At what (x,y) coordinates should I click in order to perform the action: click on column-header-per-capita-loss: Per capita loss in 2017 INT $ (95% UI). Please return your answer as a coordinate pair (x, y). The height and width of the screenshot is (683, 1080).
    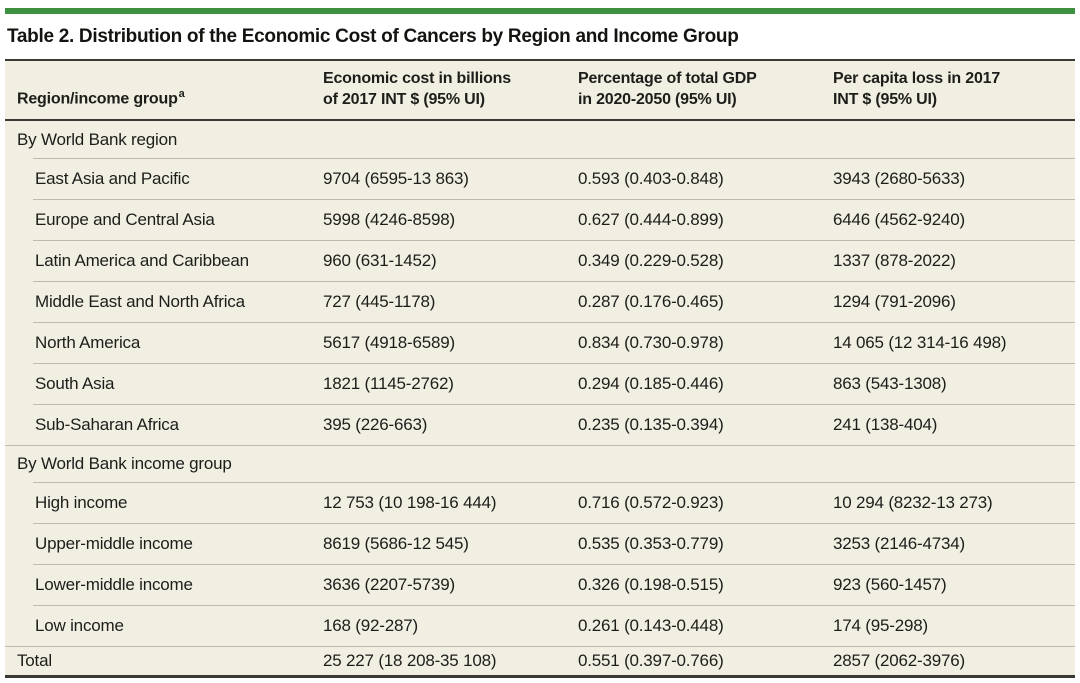
    Looking at the image, I should click on (954, 90).